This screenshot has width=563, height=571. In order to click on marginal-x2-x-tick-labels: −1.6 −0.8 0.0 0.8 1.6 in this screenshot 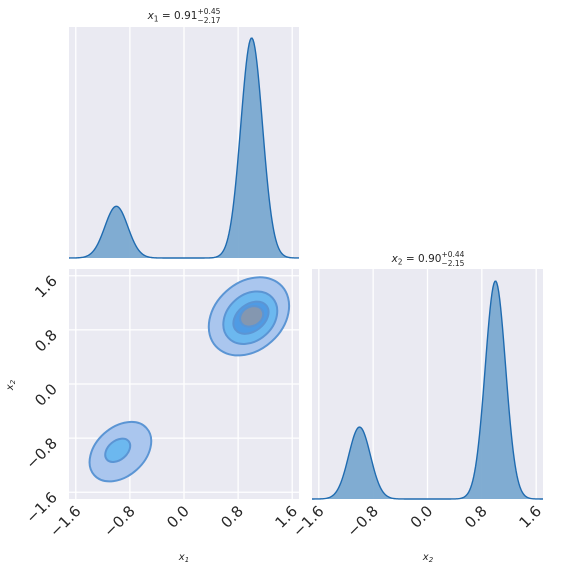, I will do `click(417, 521)`.